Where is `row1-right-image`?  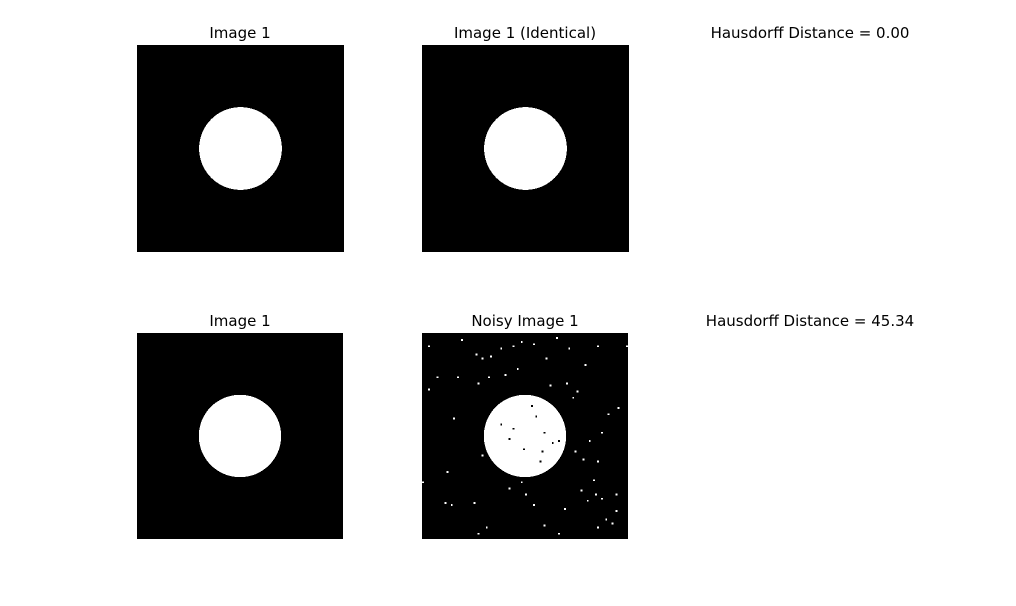 row1-right-image is located at coordinates (525, 148).